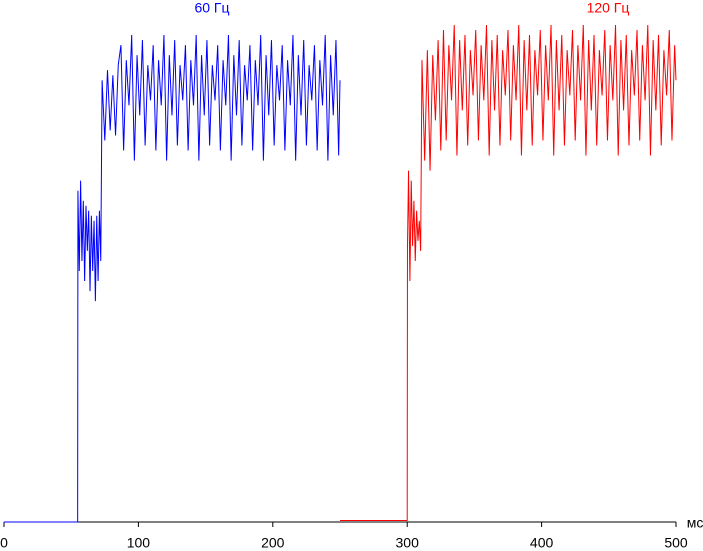 This screenshot has height=551, width=703. What do you see at coordinates (542, 543) in the screenshot?
I see `x-tick-label: 400` at bounding box center [542, 543].